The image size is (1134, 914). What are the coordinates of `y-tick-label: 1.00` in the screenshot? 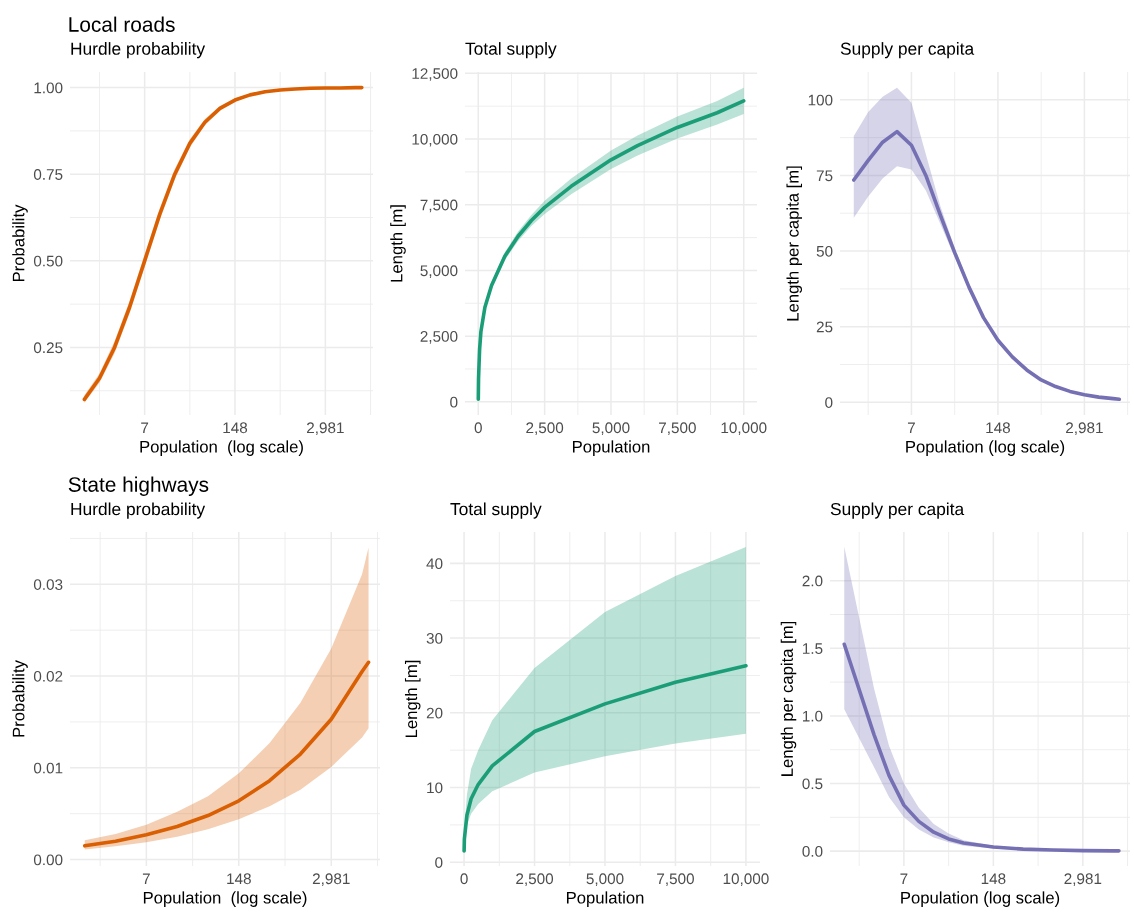 It's located at (48, 88).